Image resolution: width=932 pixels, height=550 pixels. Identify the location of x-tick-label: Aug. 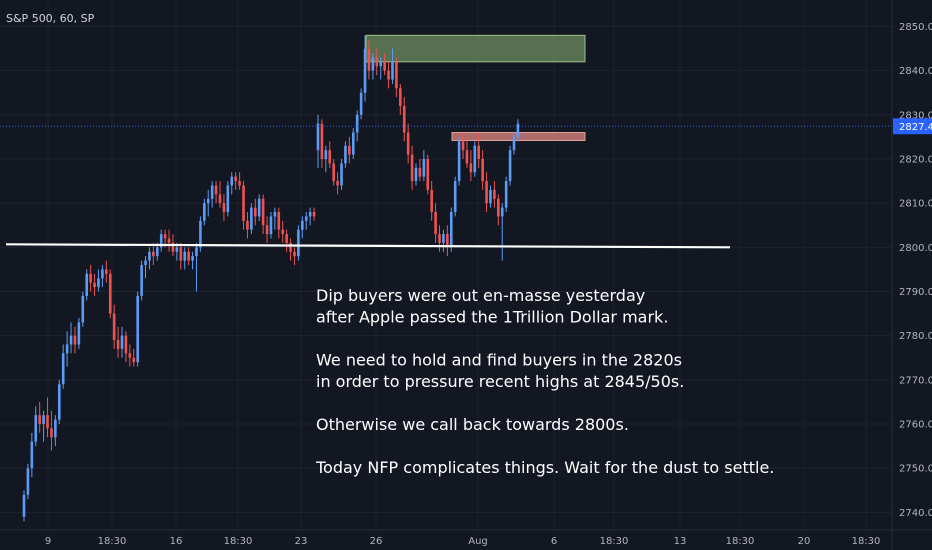
(478, 541).